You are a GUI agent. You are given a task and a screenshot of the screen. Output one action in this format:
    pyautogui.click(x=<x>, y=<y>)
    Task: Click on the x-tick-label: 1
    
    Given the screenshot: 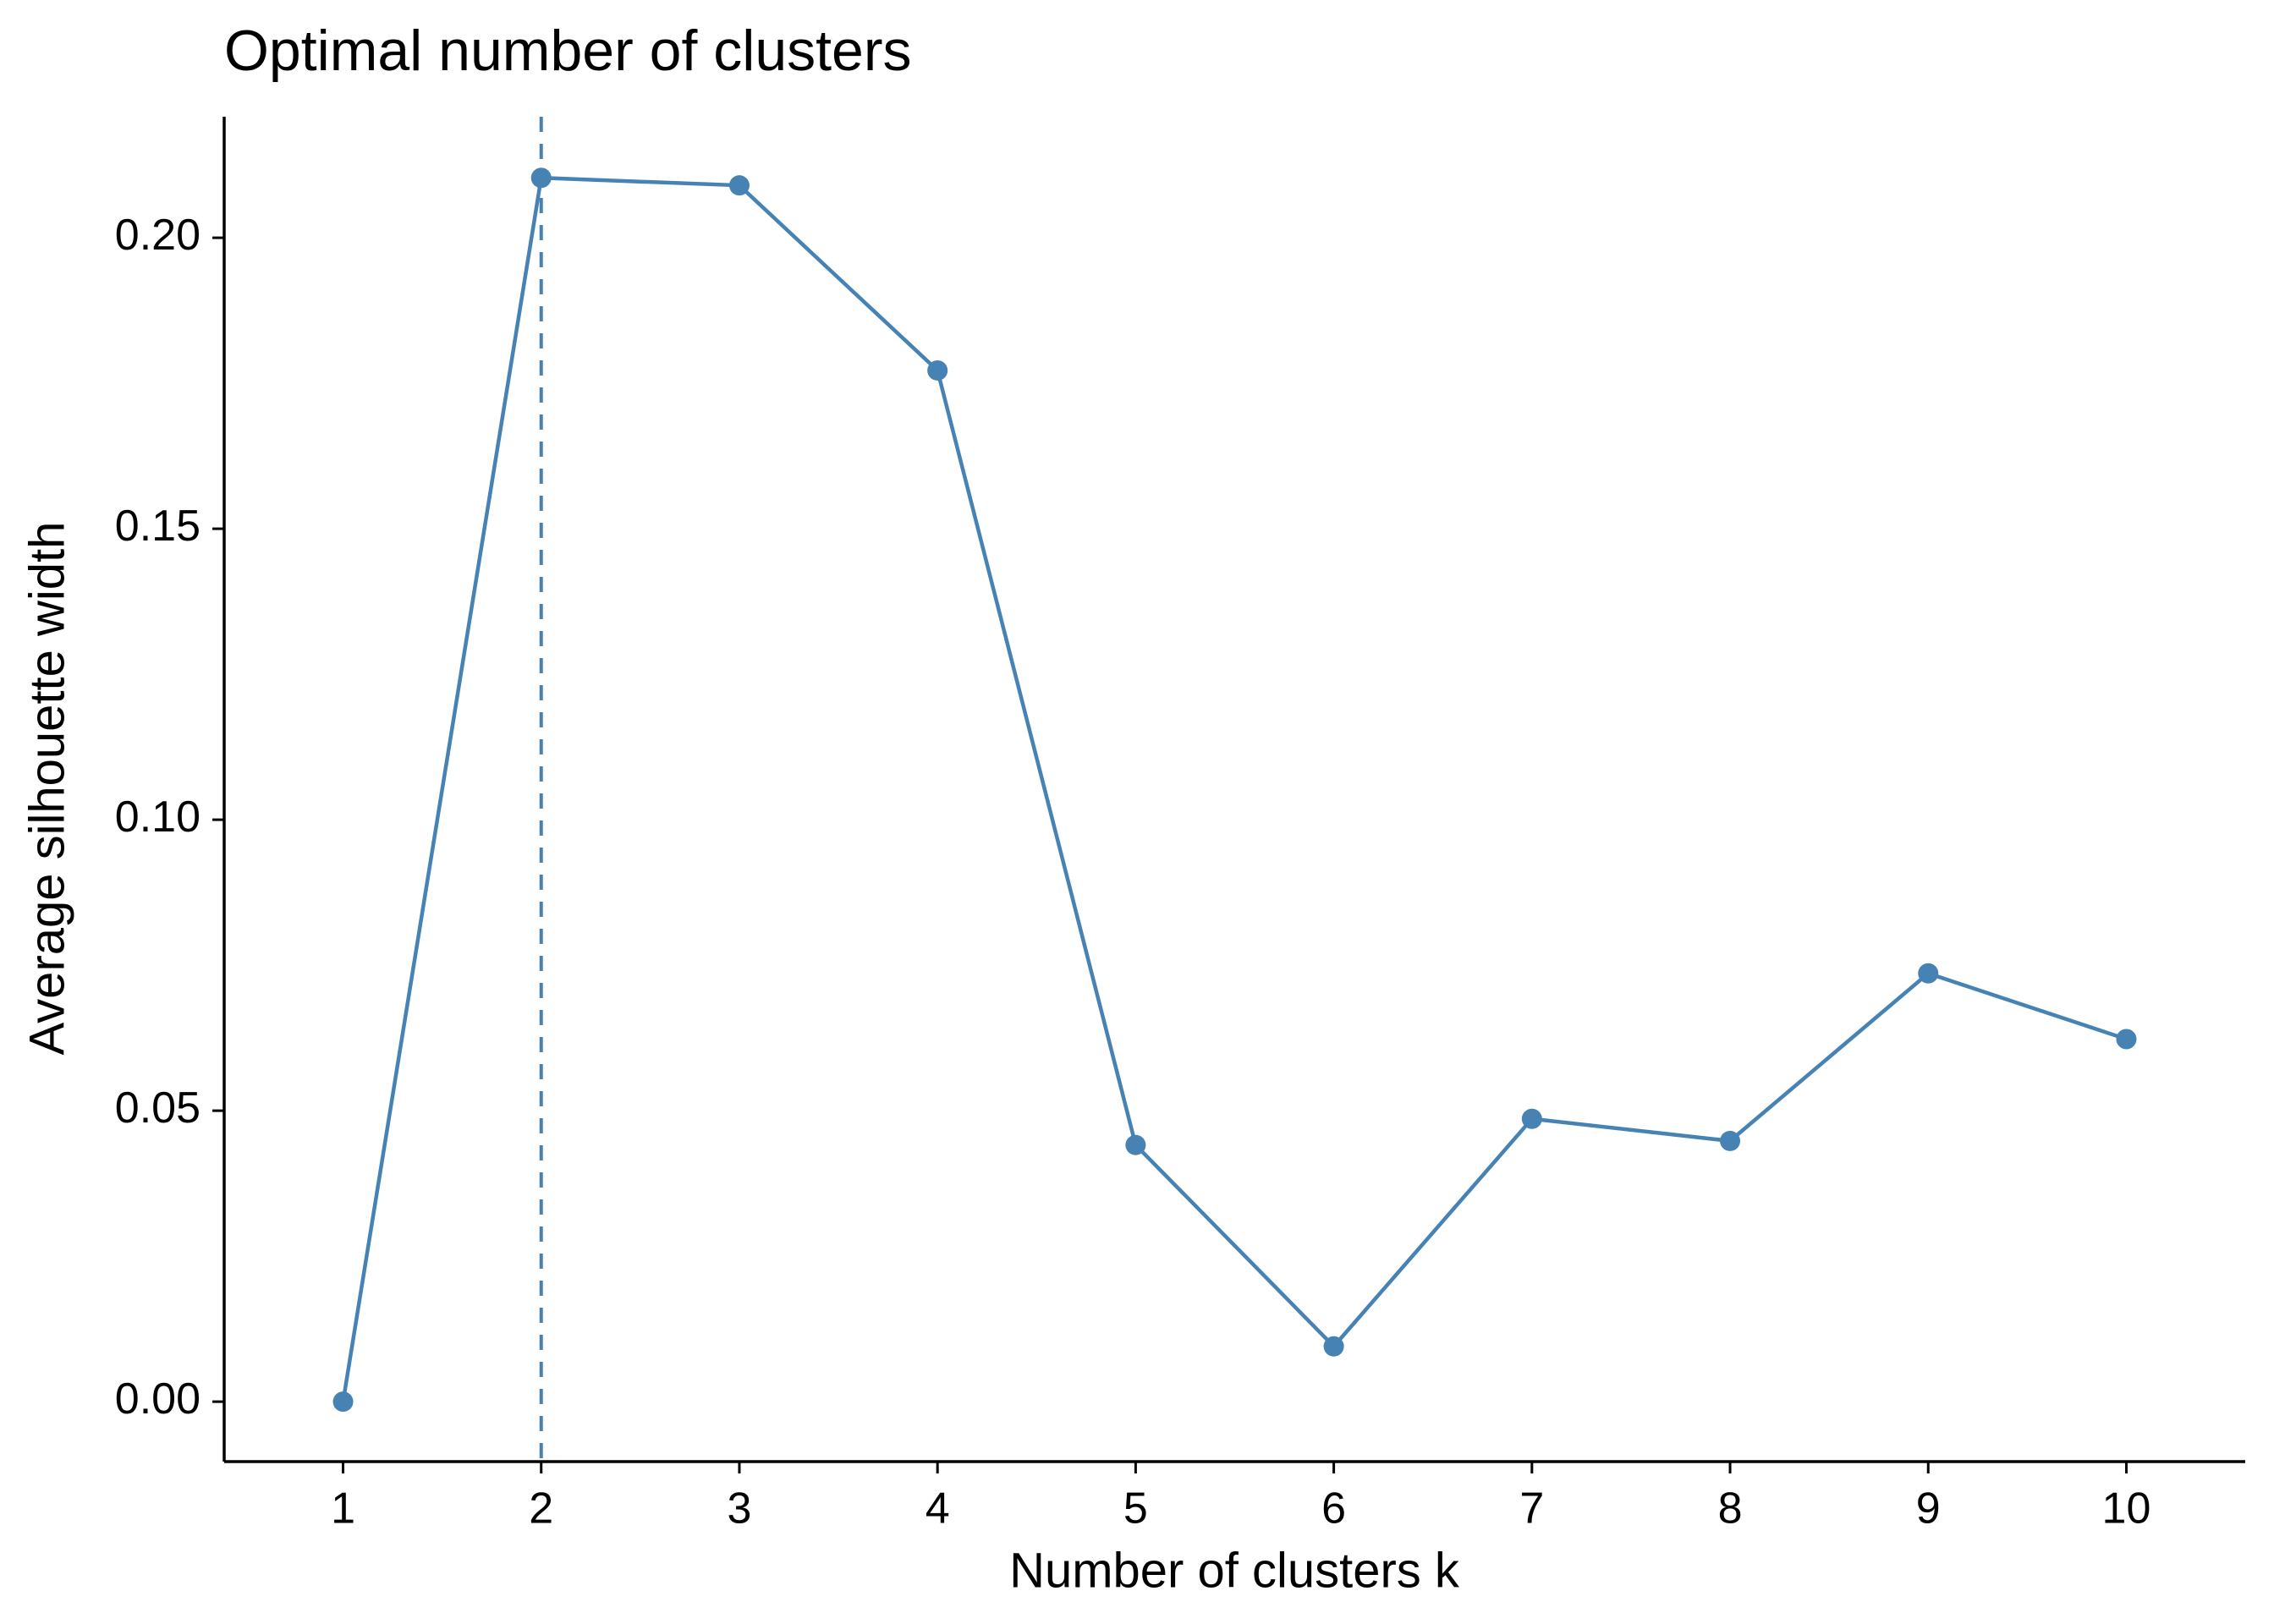 What is the action you would take?
    pyautogui.click(x=343, y=1508)
    